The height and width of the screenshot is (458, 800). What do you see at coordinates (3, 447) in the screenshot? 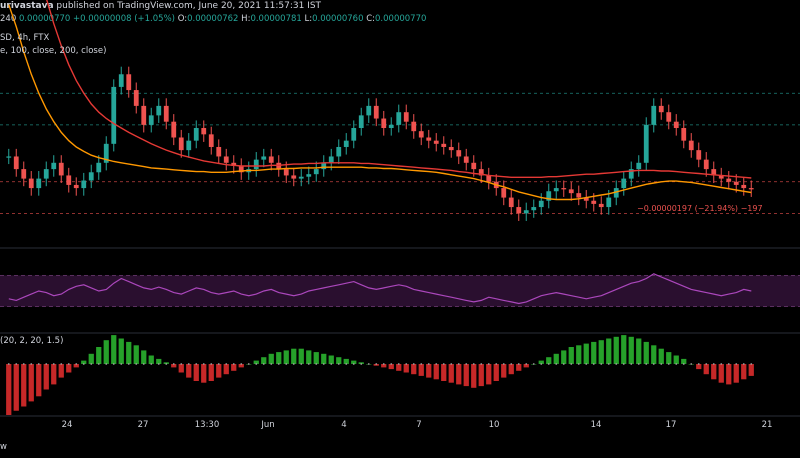
I see `footer-text: w` at bounding box center [3, 447].